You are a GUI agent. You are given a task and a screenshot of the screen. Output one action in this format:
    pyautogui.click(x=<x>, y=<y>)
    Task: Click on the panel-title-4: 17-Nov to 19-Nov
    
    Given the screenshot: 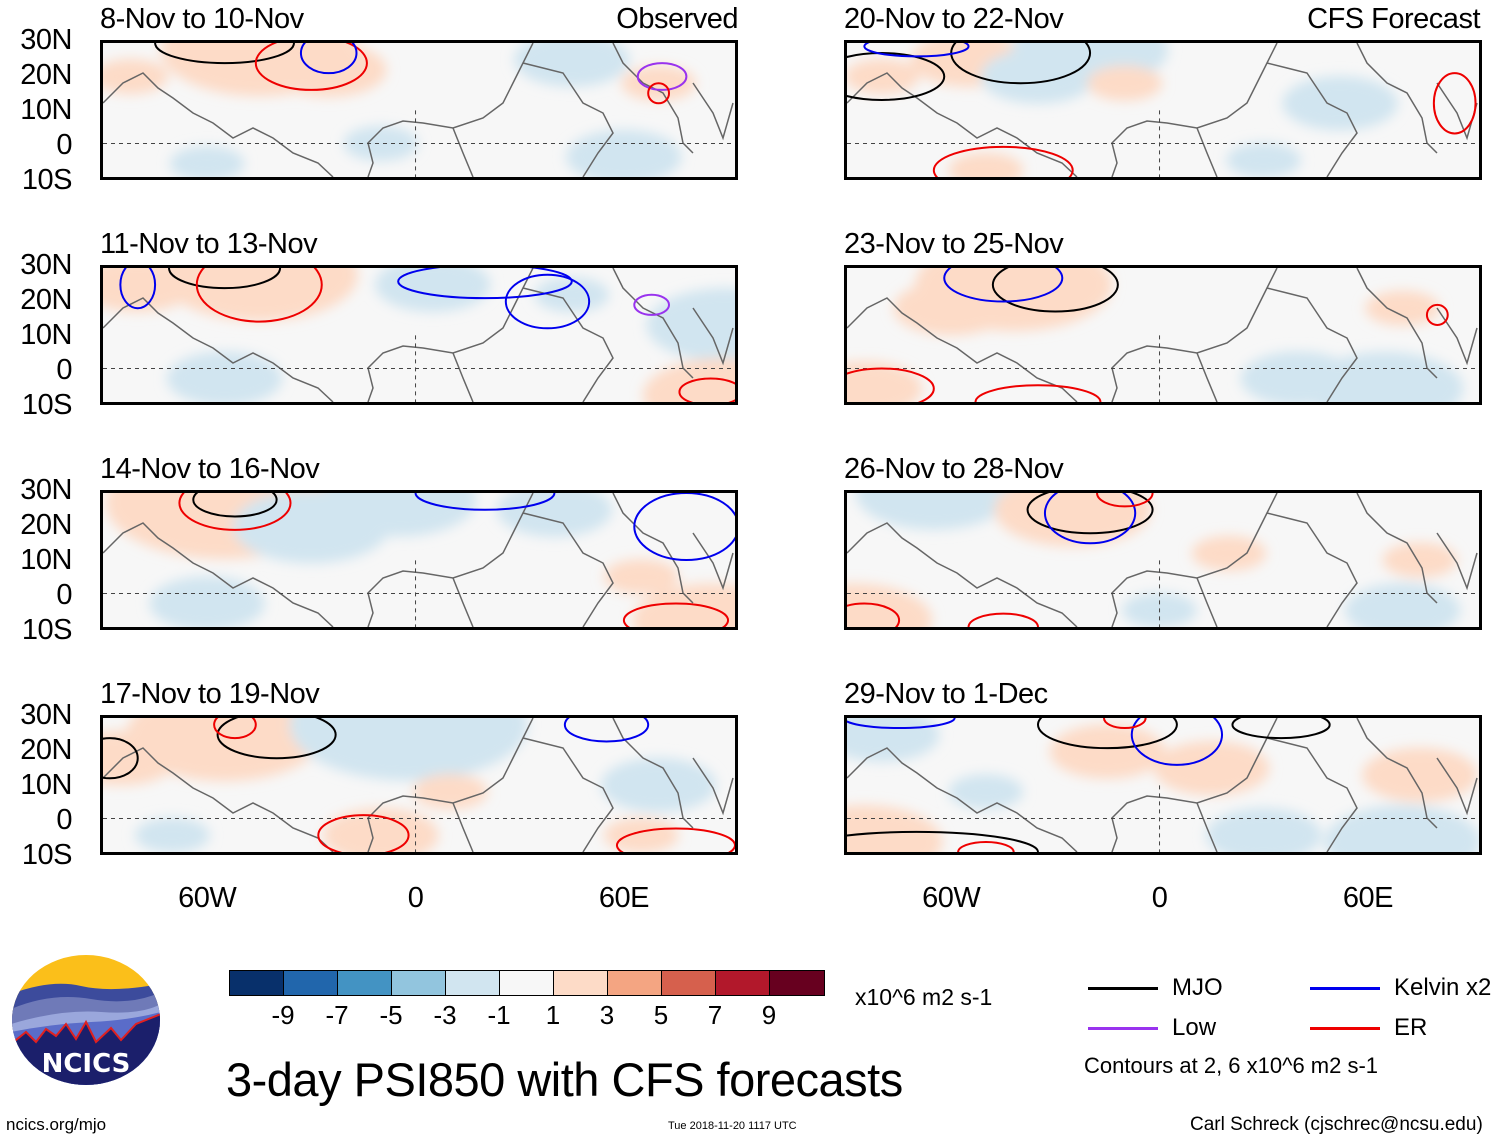 What is the action you would take?
    pyautogui.click(x=210, y=694)
    